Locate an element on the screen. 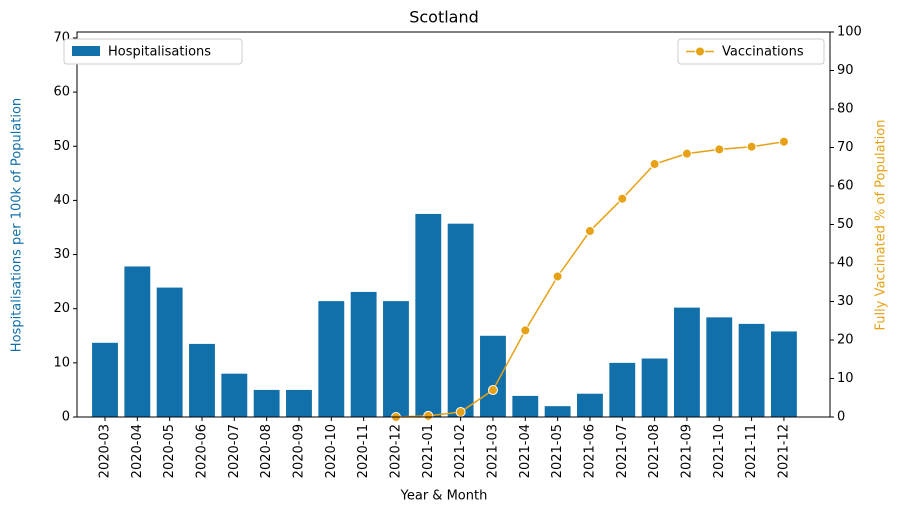  x-tick-label: 2020-07 is located at coordinates (234, 451).